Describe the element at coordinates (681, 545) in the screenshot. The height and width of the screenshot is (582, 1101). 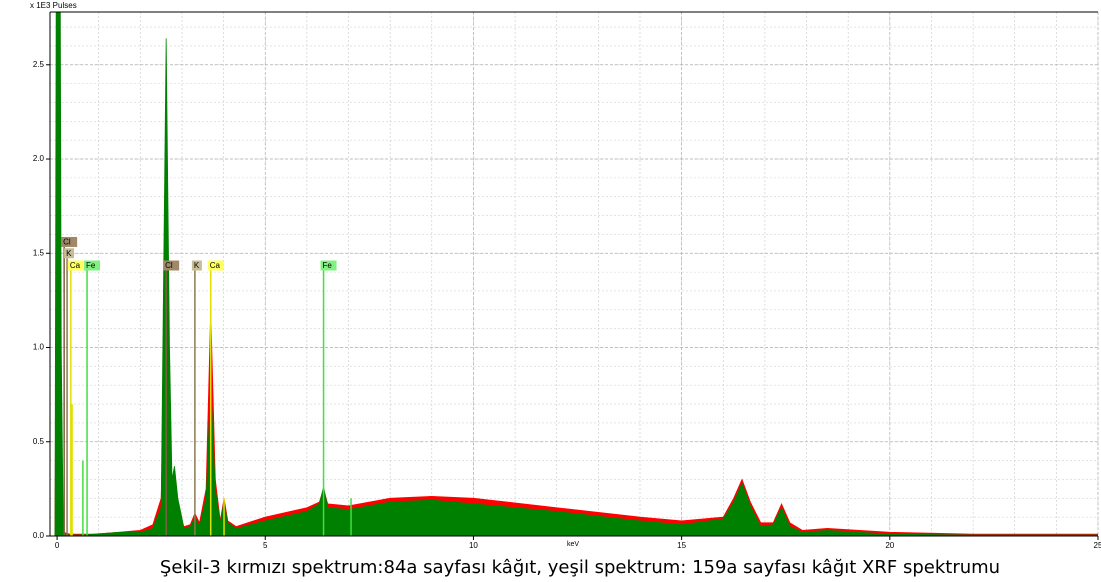
I see `x-tick-label: 15` at that location.